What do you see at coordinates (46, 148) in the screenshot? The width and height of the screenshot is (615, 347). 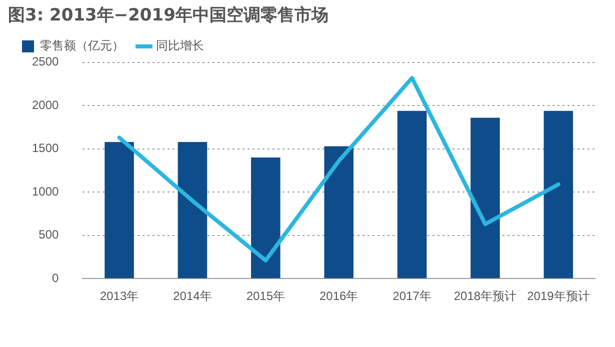 I see `y-tick-label: 1500` at bounding box center [46, 148].